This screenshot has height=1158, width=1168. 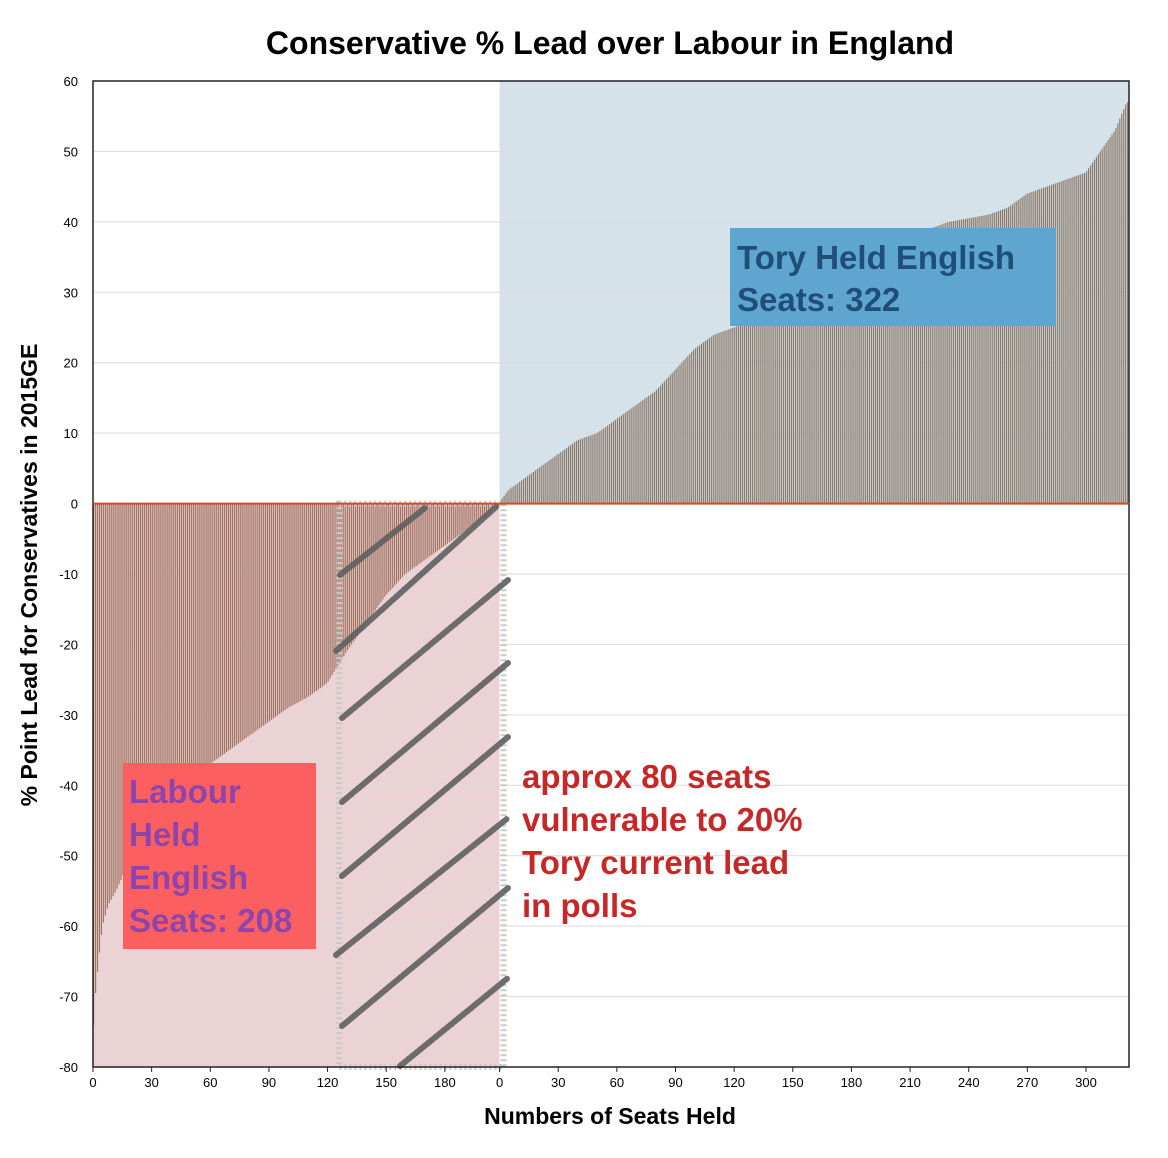 I want to click on hatch-line, so click(x=425, y=806).